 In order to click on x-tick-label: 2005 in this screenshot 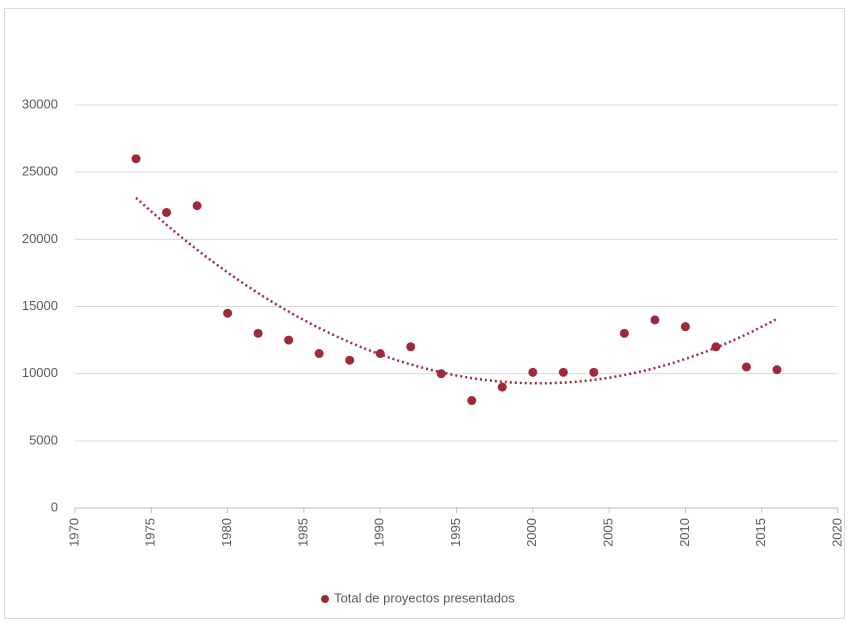, I will do `click(608, 532)`.